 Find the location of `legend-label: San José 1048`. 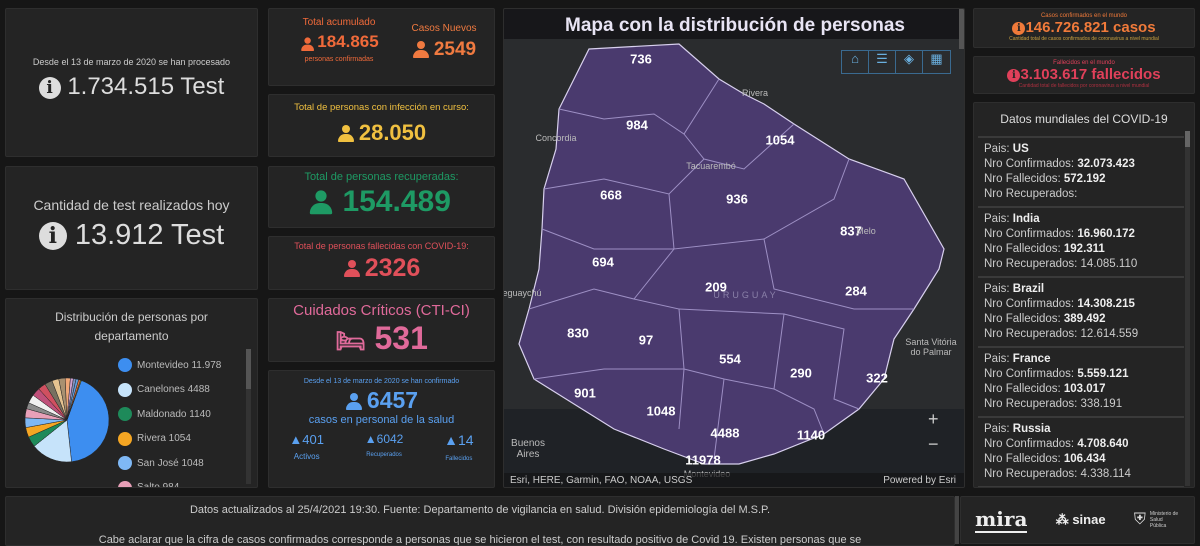

legend-label: San José 1048 is located at coordinates (170, 463).